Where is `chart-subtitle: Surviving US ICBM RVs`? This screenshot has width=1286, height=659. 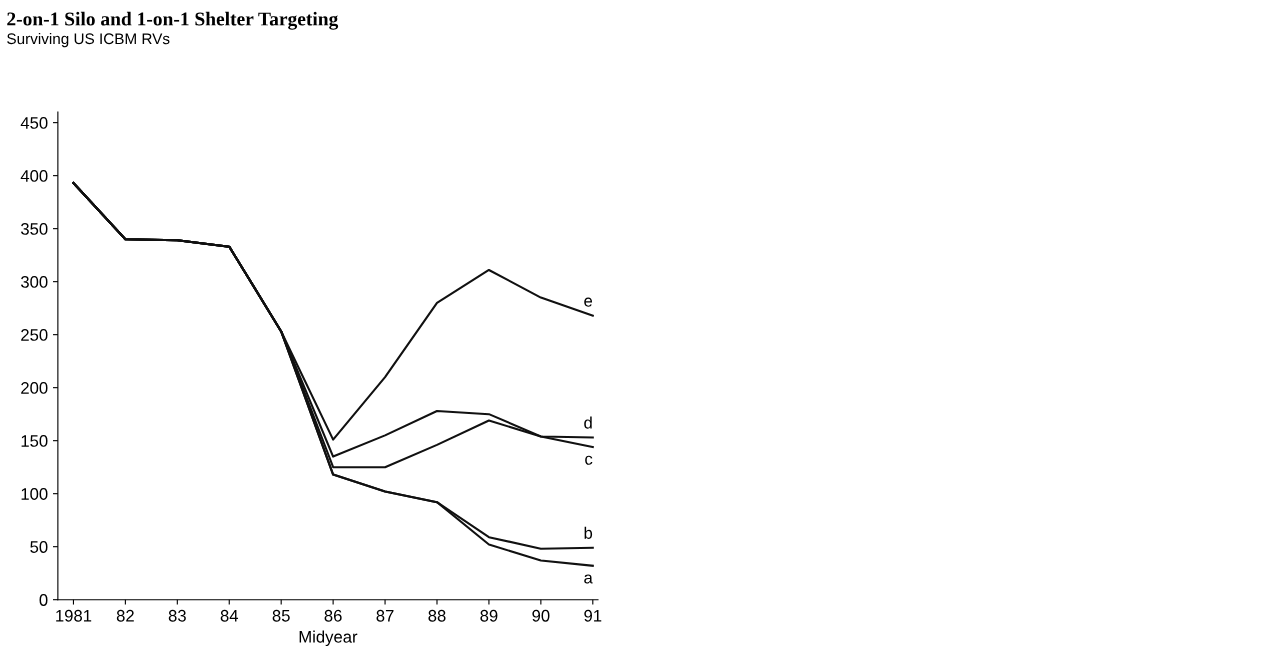
chart-subtitle: Surviving US ICBM RVs is located at coordinates (88, 40).